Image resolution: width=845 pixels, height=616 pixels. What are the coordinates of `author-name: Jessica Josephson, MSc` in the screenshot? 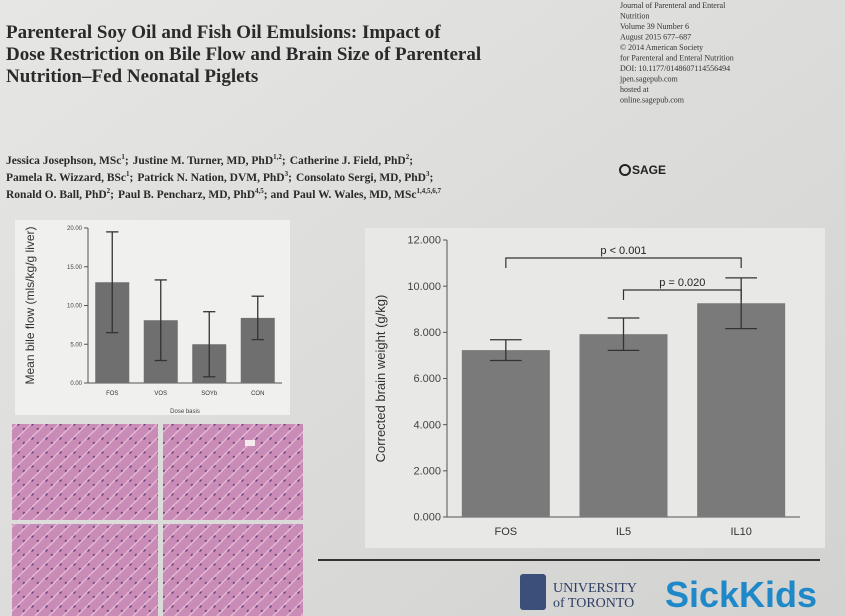 It's located at (63, 161).